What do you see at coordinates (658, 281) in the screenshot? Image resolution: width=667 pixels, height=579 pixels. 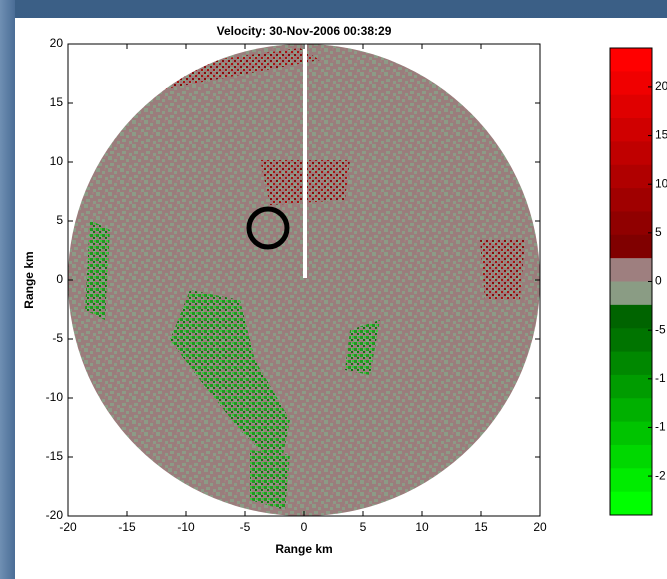 I see `colorbar-tick-label: 0` at bounding box center [658, 281].